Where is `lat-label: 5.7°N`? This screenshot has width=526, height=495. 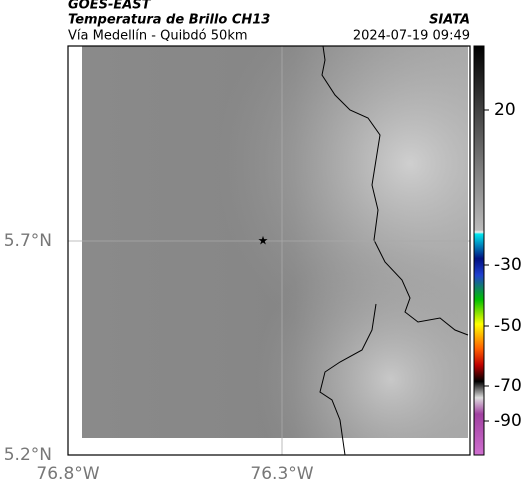
lat-label: 5.7°N is located at coordinates (28, 241).